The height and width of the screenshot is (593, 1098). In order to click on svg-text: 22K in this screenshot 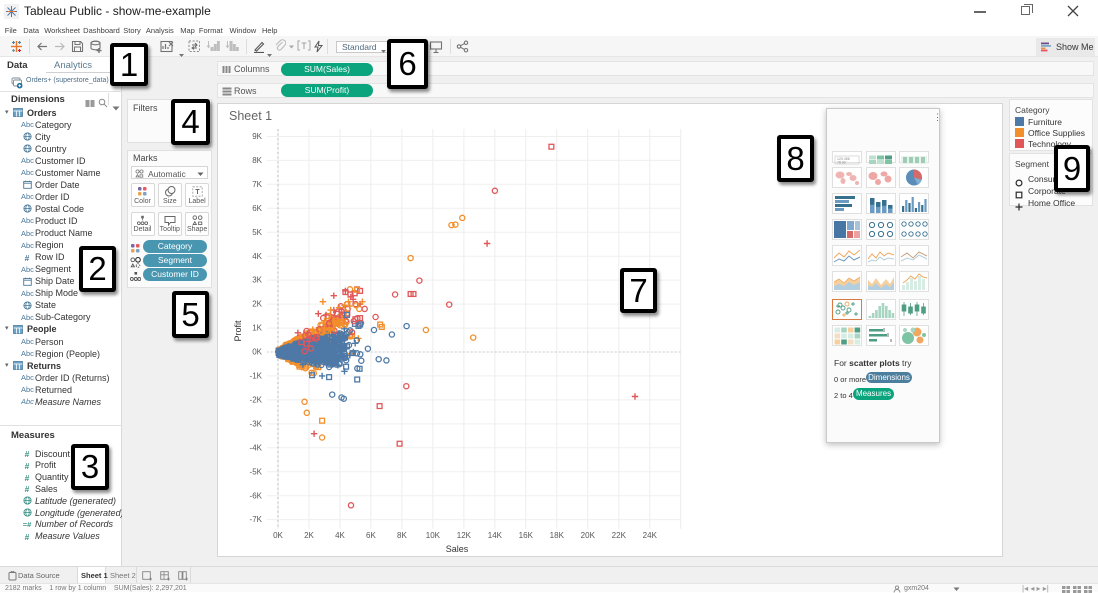, I will do `click(619, 535)`.